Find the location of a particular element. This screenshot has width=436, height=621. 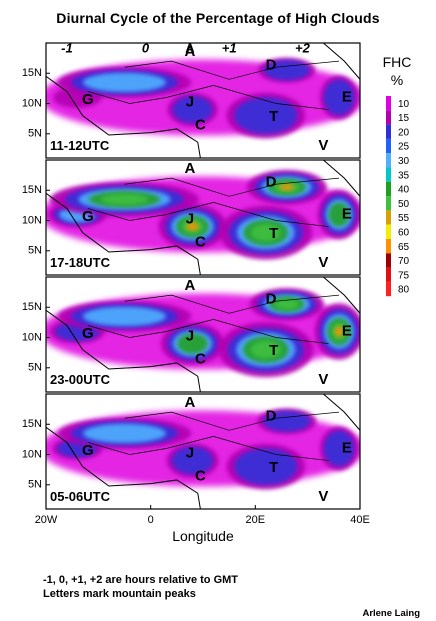

legend-title: FHC is located at coordinates (397, 62).